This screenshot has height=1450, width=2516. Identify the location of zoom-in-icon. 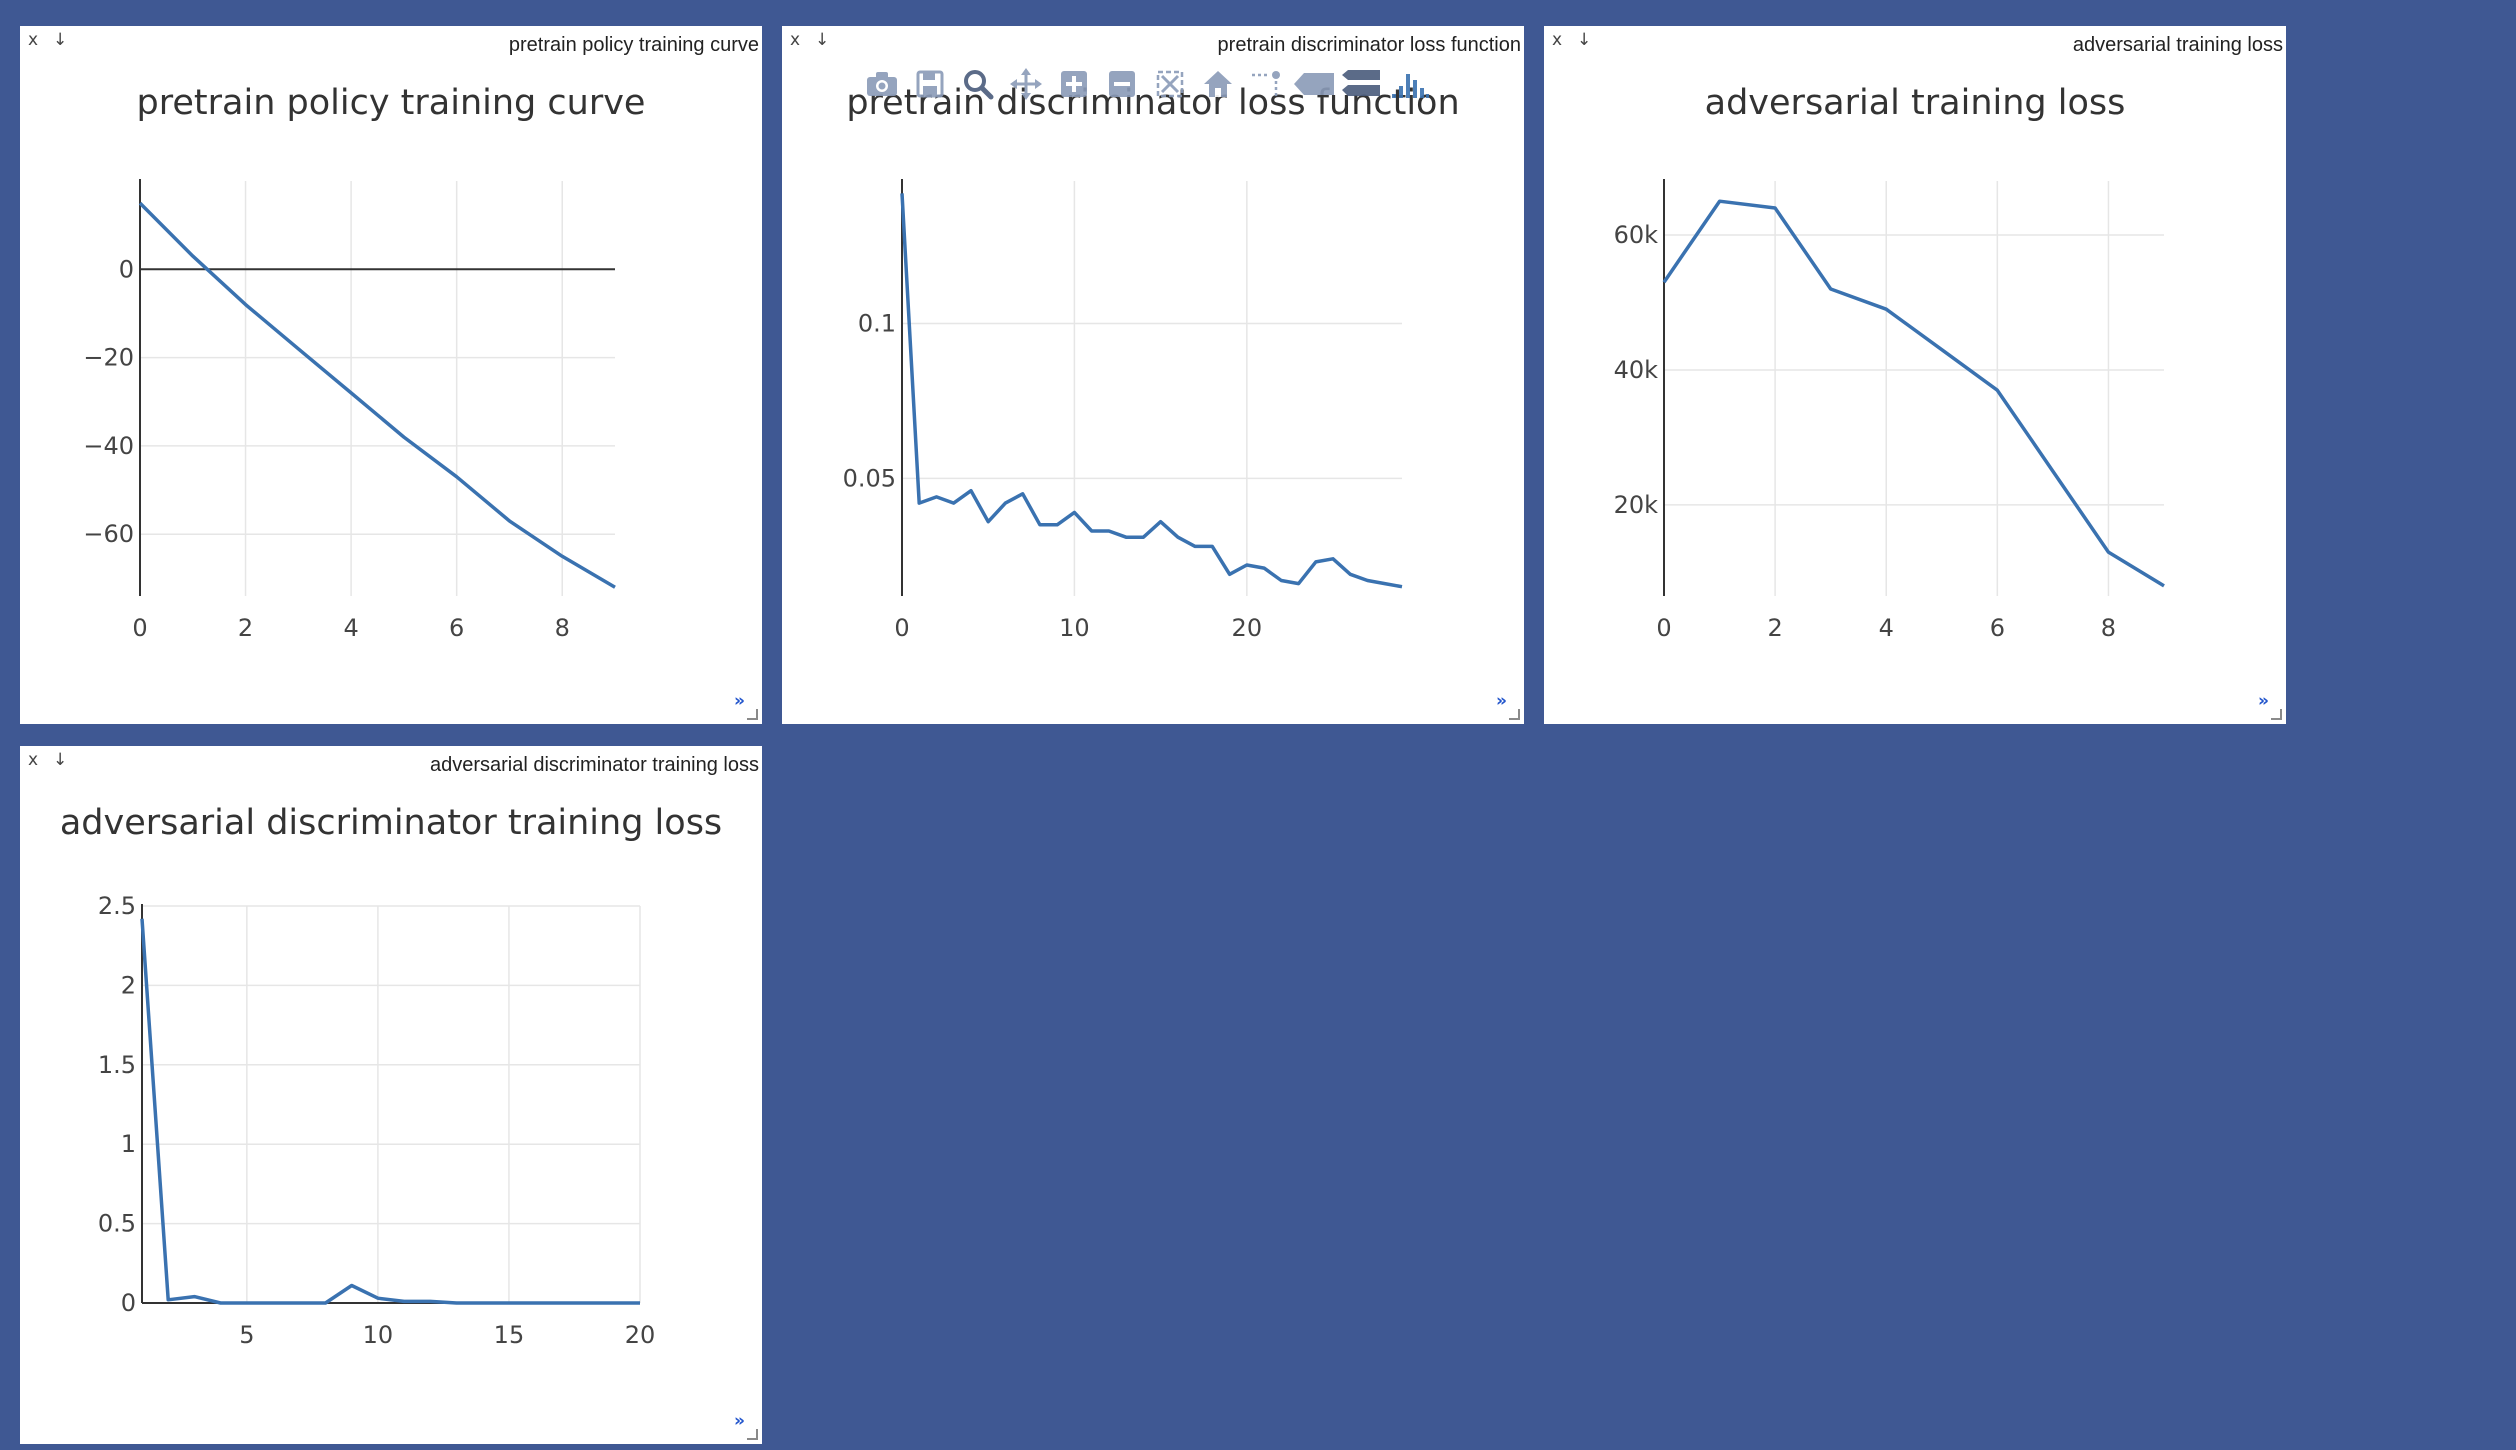
(1074, 84).